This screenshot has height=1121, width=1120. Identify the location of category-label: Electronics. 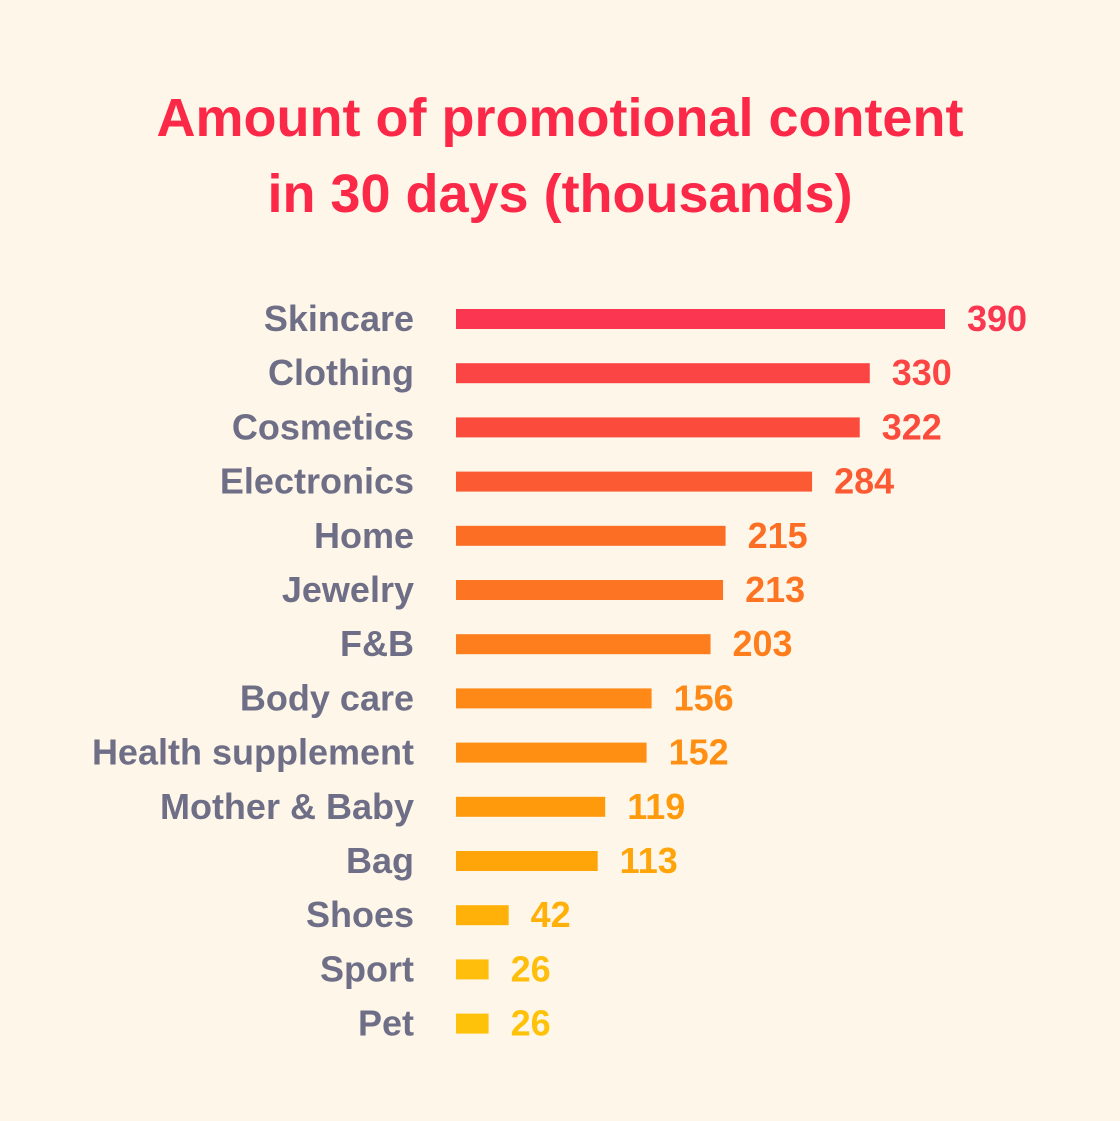
(317, 481).